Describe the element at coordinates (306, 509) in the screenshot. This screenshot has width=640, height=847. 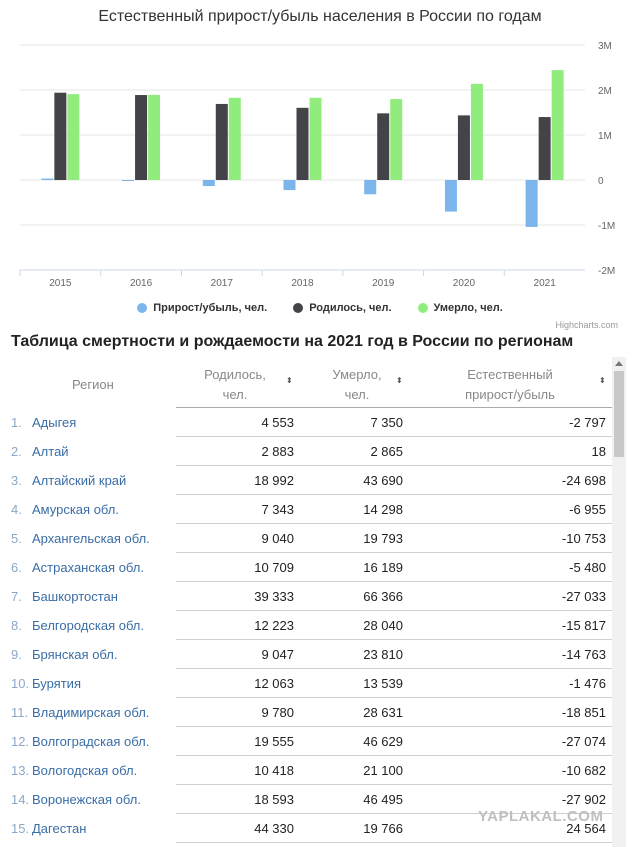
I see `table-row: 4. Амурская обл. 7 343 14 298 -6 955` at that location.